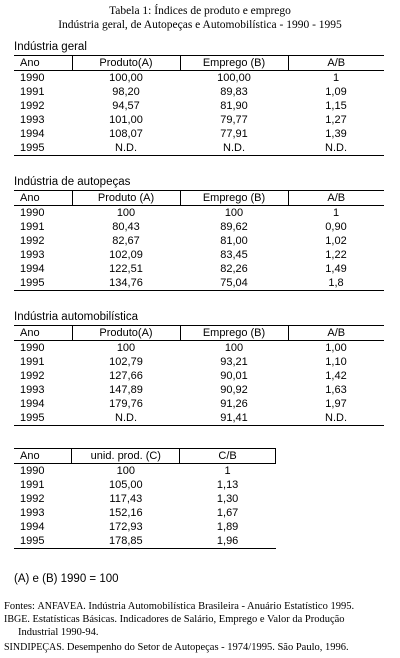  I want to click on footnote: (A) e (B) 1990 = 100, so click(66, 579).